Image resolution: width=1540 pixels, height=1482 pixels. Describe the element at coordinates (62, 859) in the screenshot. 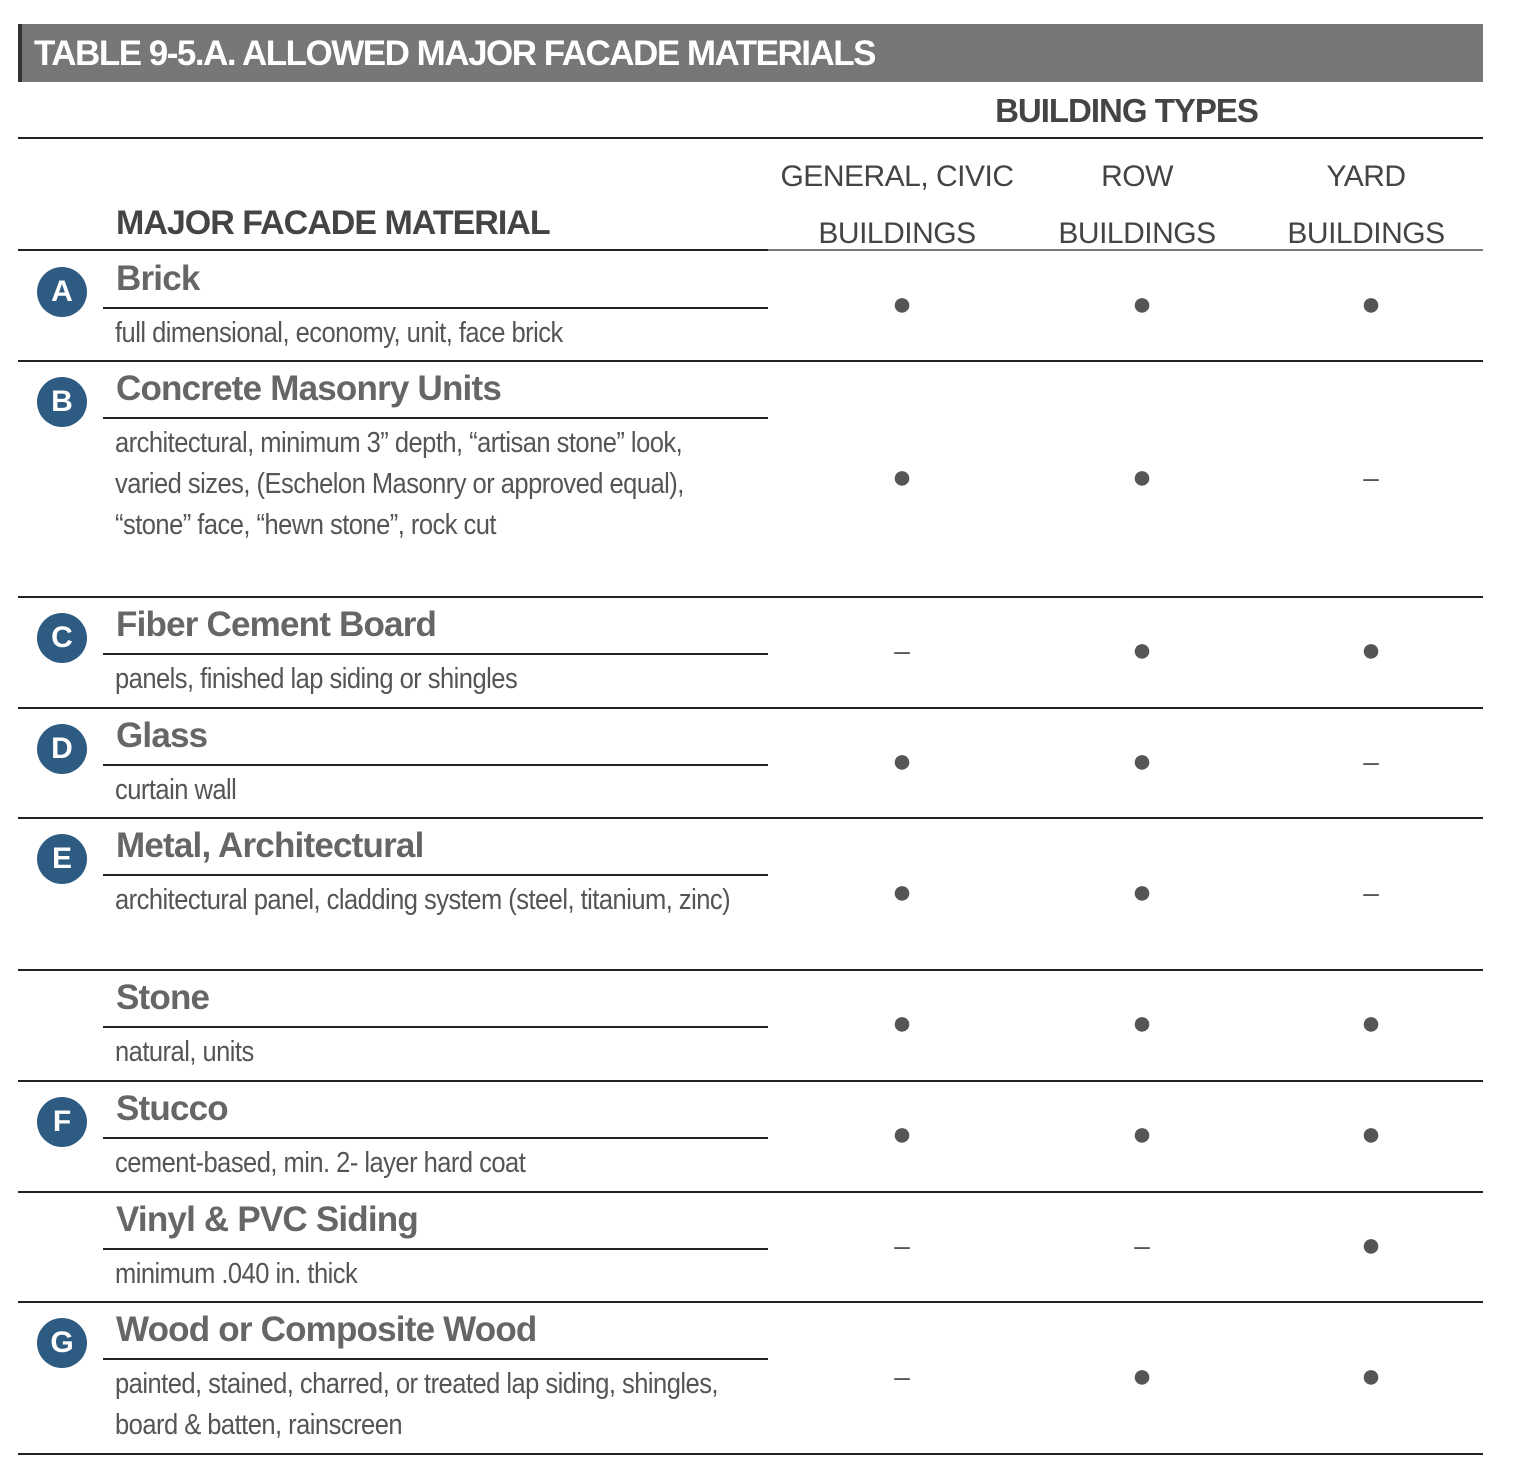

I see `material-badge: E` at that location.